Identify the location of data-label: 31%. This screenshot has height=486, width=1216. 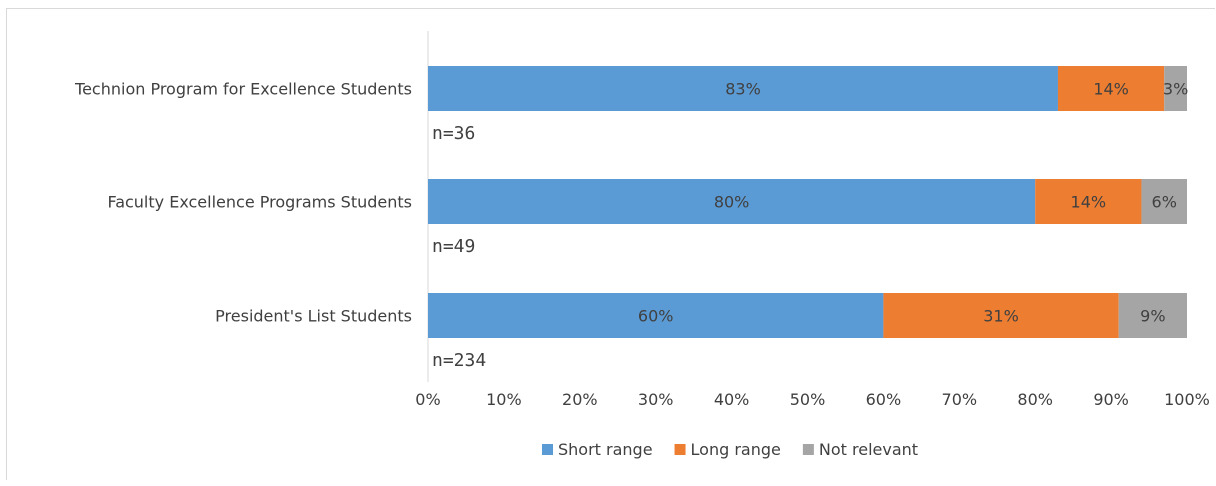
(1001, 316).